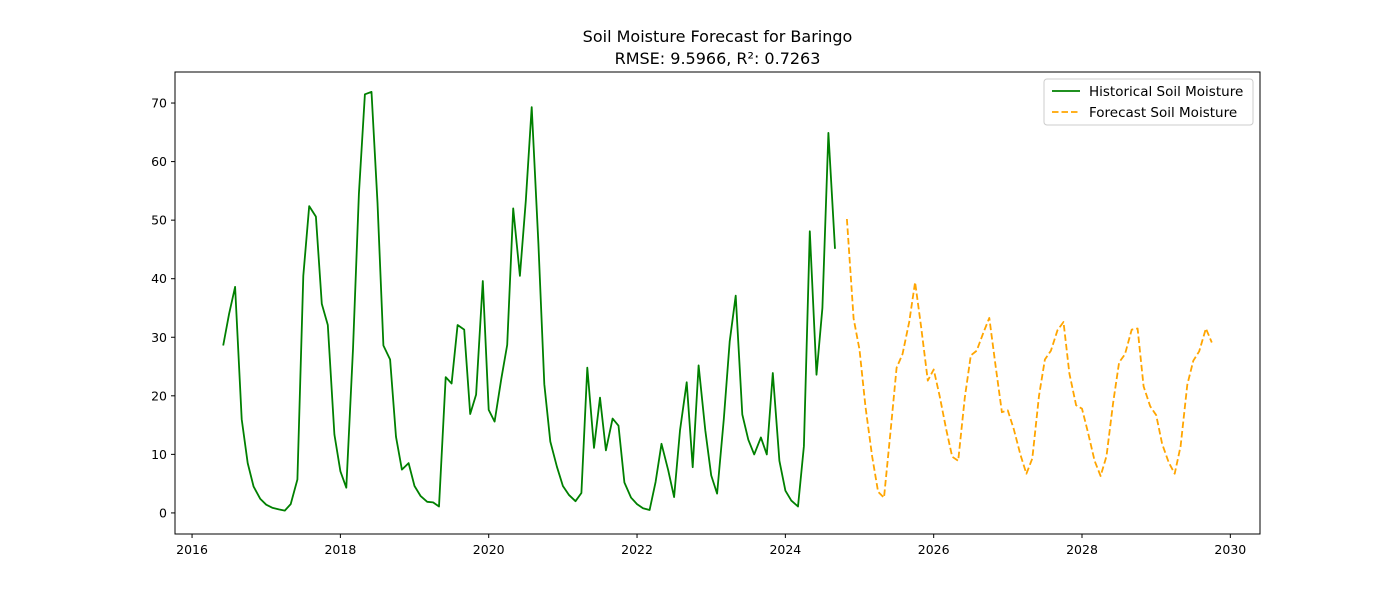  I want to click on x-tick-label: 2016, so click(192, 549).